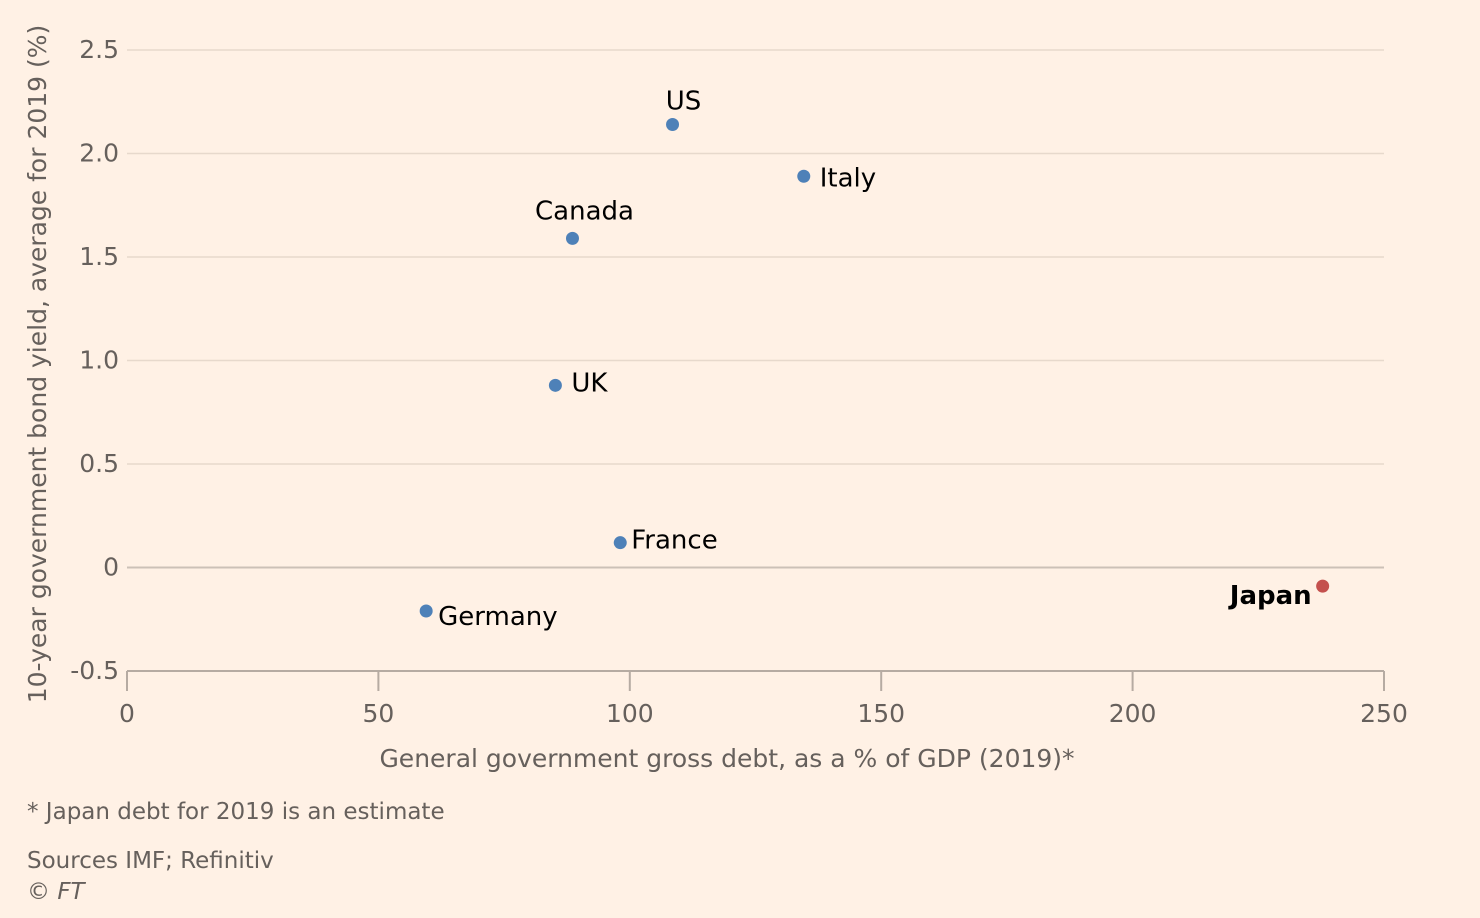 This screenshot has height=918, width=1480. Describe the element at coordinates (56, 892) in the screenshot. I see `copyright: © FT` at that location.